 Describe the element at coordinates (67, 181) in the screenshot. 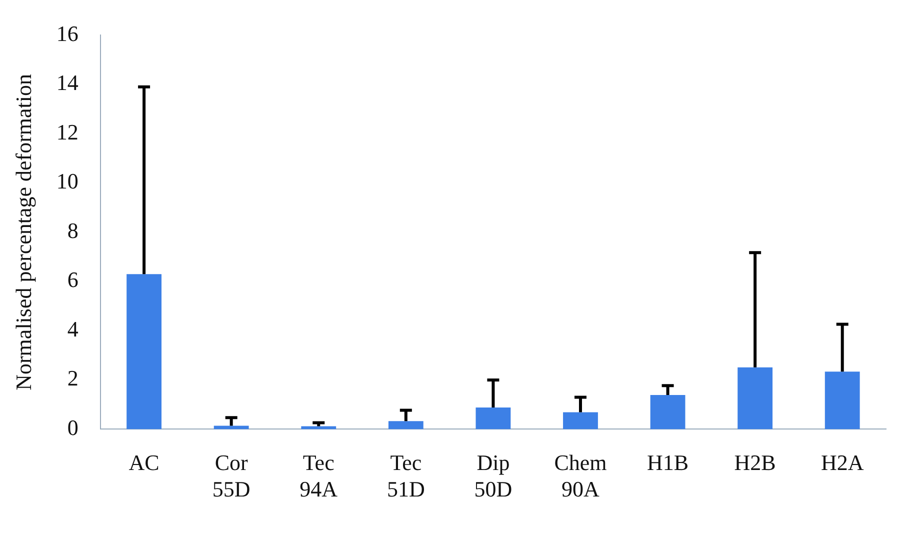

I see `y-tick-label: 10` at that location.